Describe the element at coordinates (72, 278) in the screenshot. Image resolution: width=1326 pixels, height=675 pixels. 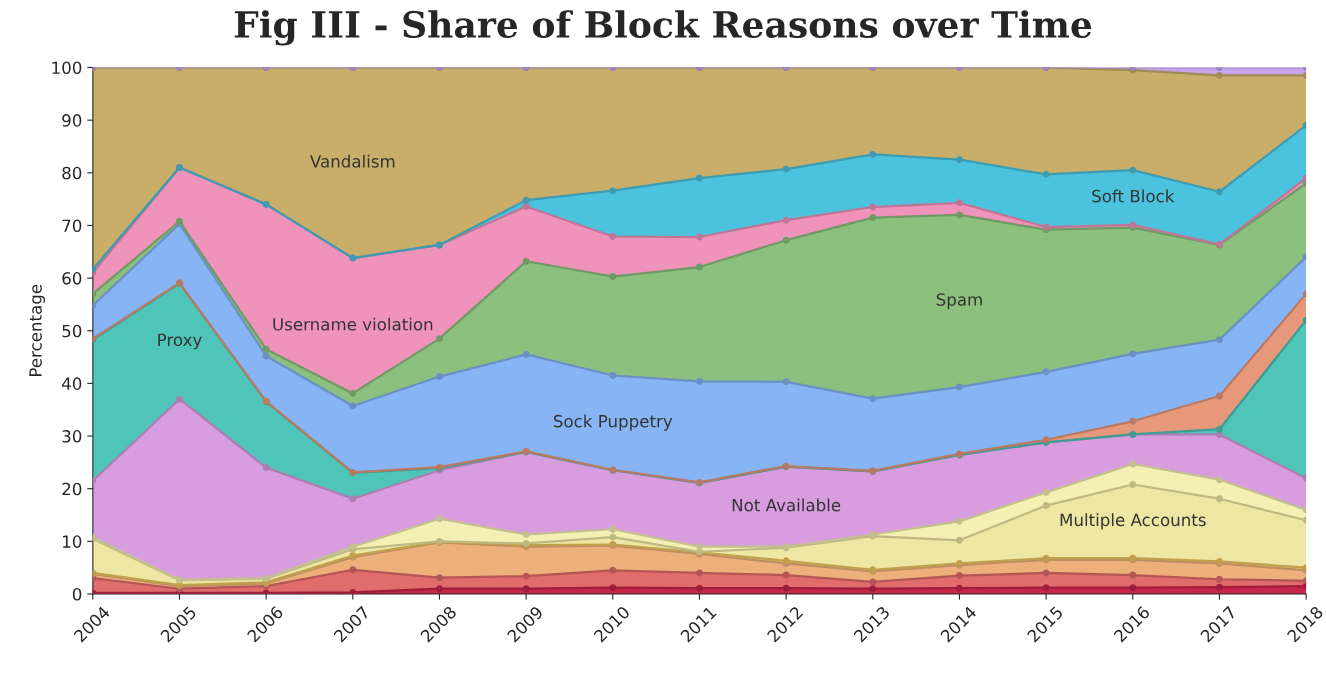
I see `y-tick-label: 60` at that location.